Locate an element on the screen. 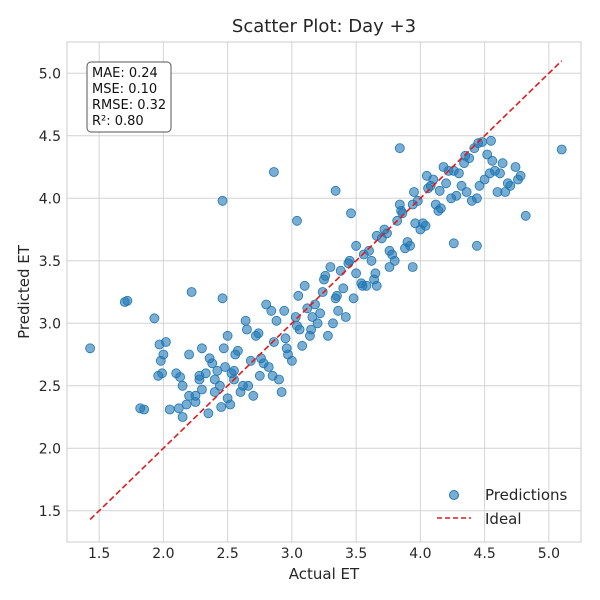 This screenshot has width=600, height=600. y-tick-label: 3.0 is located at coordinates (50, 324).